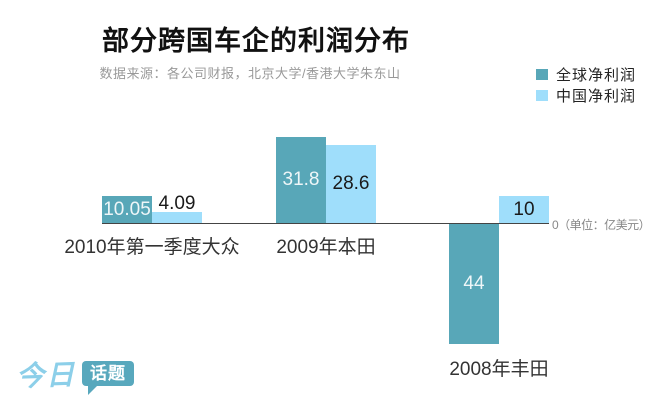 This screenshot has height=400, width=660. I want to click on bar-中国净利润-2009年本田, so click(351, 184).